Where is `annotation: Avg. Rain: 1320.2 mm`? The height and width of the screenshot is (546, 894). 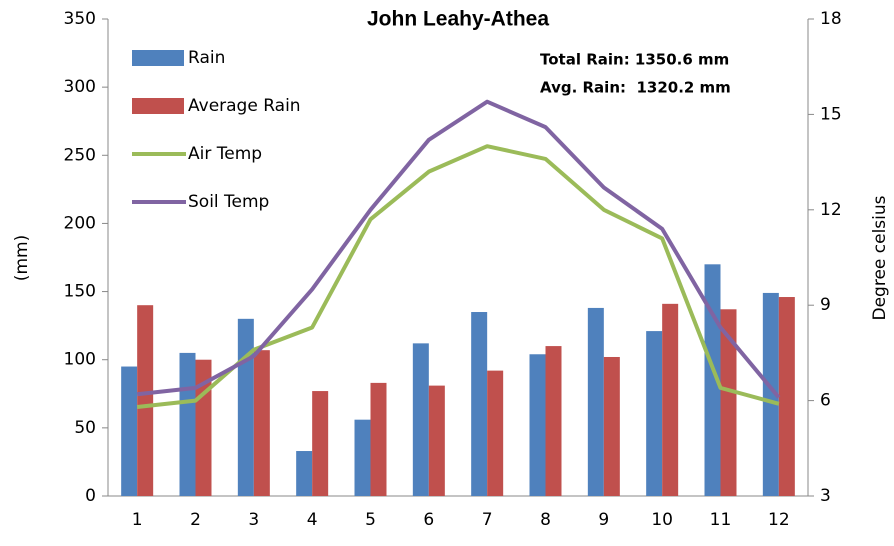
annotation: Avg. Rain: 1320.2 mm is located at coordinates (635, 88).